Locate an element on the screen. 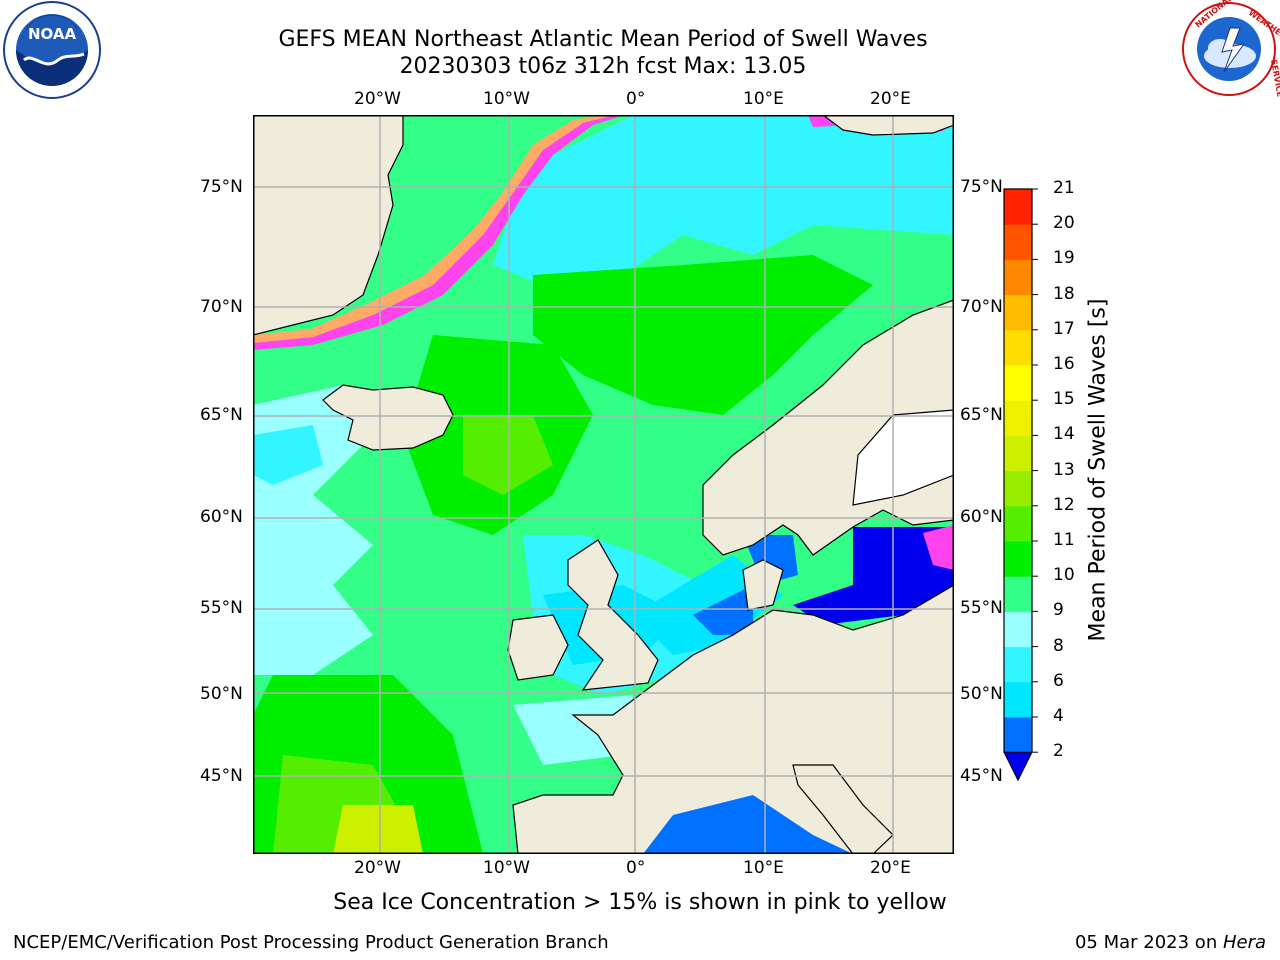  ireland is located at coordinates (538, 647).